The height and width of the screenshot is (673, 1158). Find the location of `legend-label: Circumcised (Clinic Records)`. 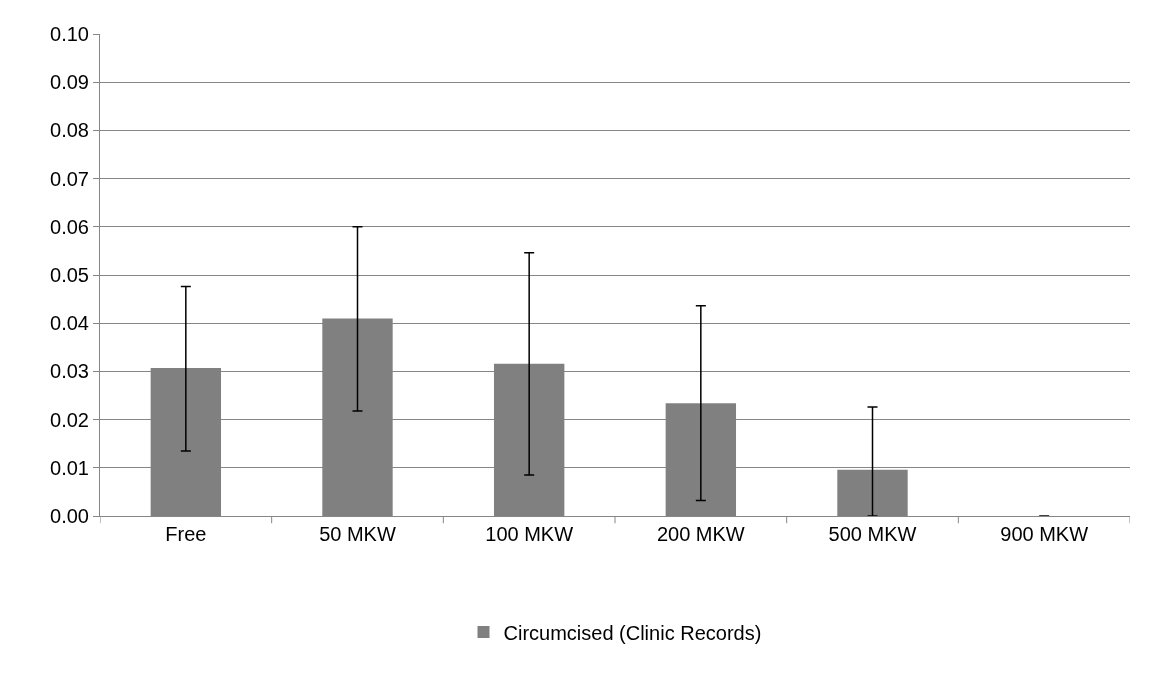

legend-label: Circumcised (Clinic Records) is located at coordinates (632, 632).